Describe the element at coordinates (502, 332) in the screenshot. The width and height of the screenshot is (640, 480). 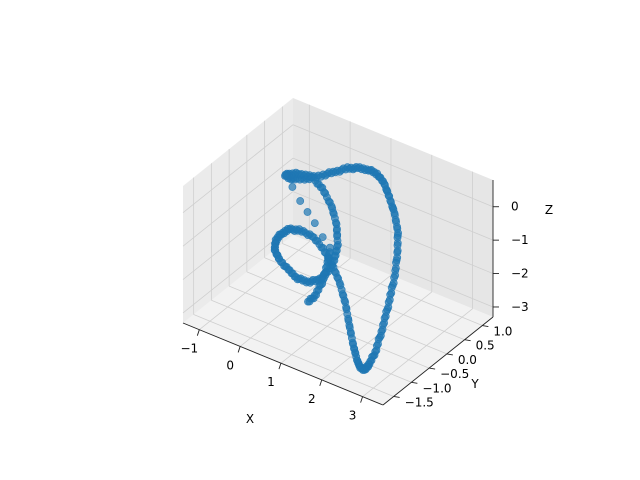
I see `y-tick-label: 1.0` at that location.